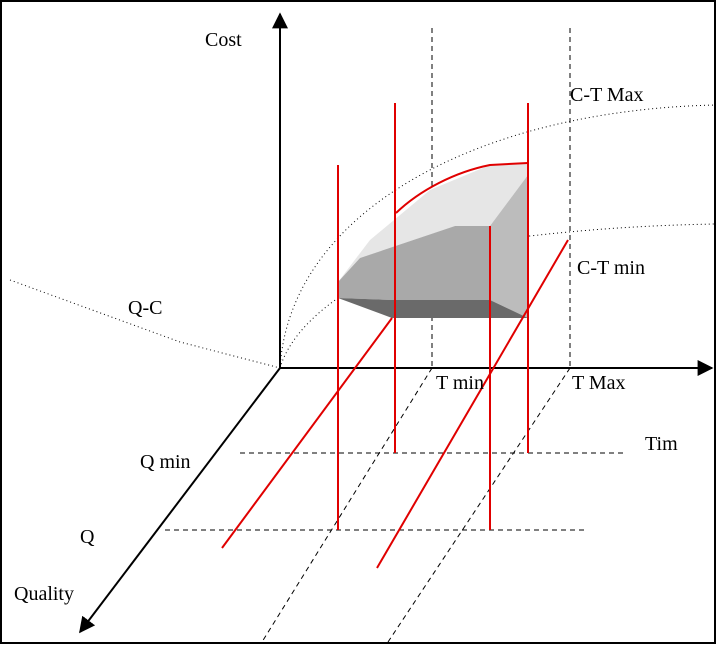 This screenshot has height=649, width=716. I want to click on ct-max-label: C-T Max, so click(607, 95).